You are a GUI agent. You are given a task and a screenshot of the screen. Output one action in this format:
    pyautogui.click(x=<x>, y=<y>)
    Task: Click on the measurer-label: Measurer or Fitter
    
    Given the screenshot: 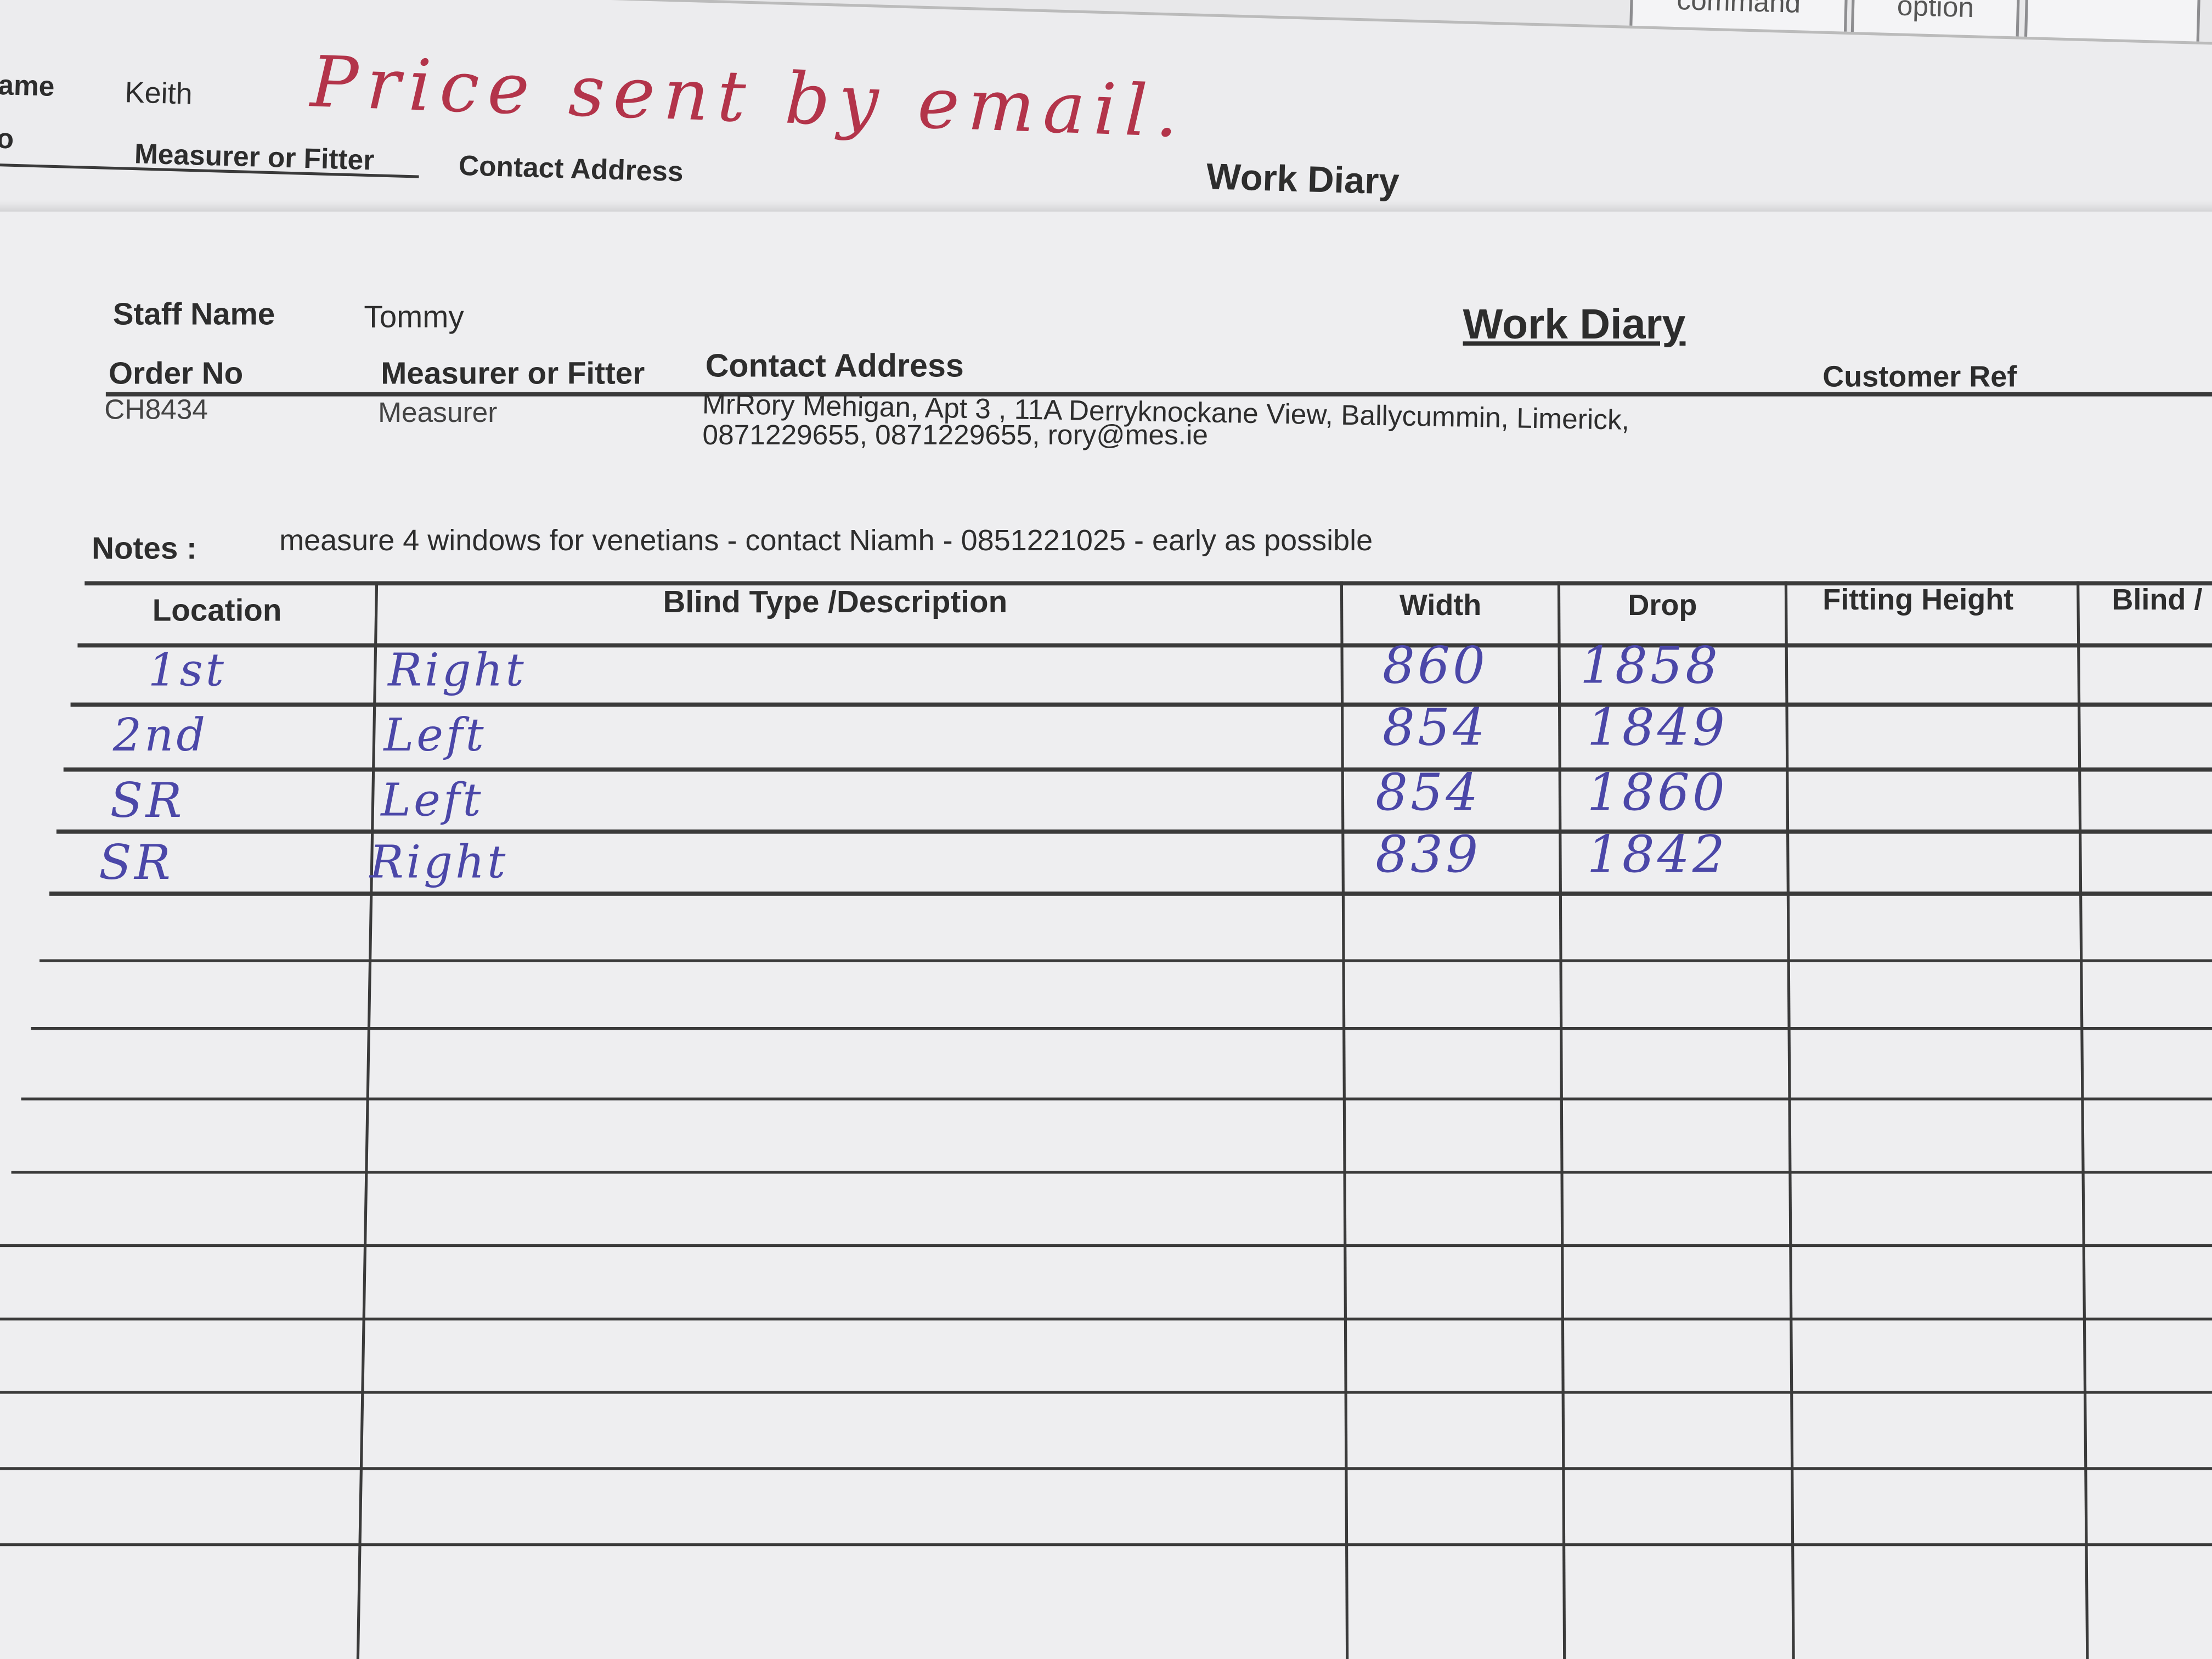 What is the action you would take?
    pyautogui.click(x=513, y=373)
    